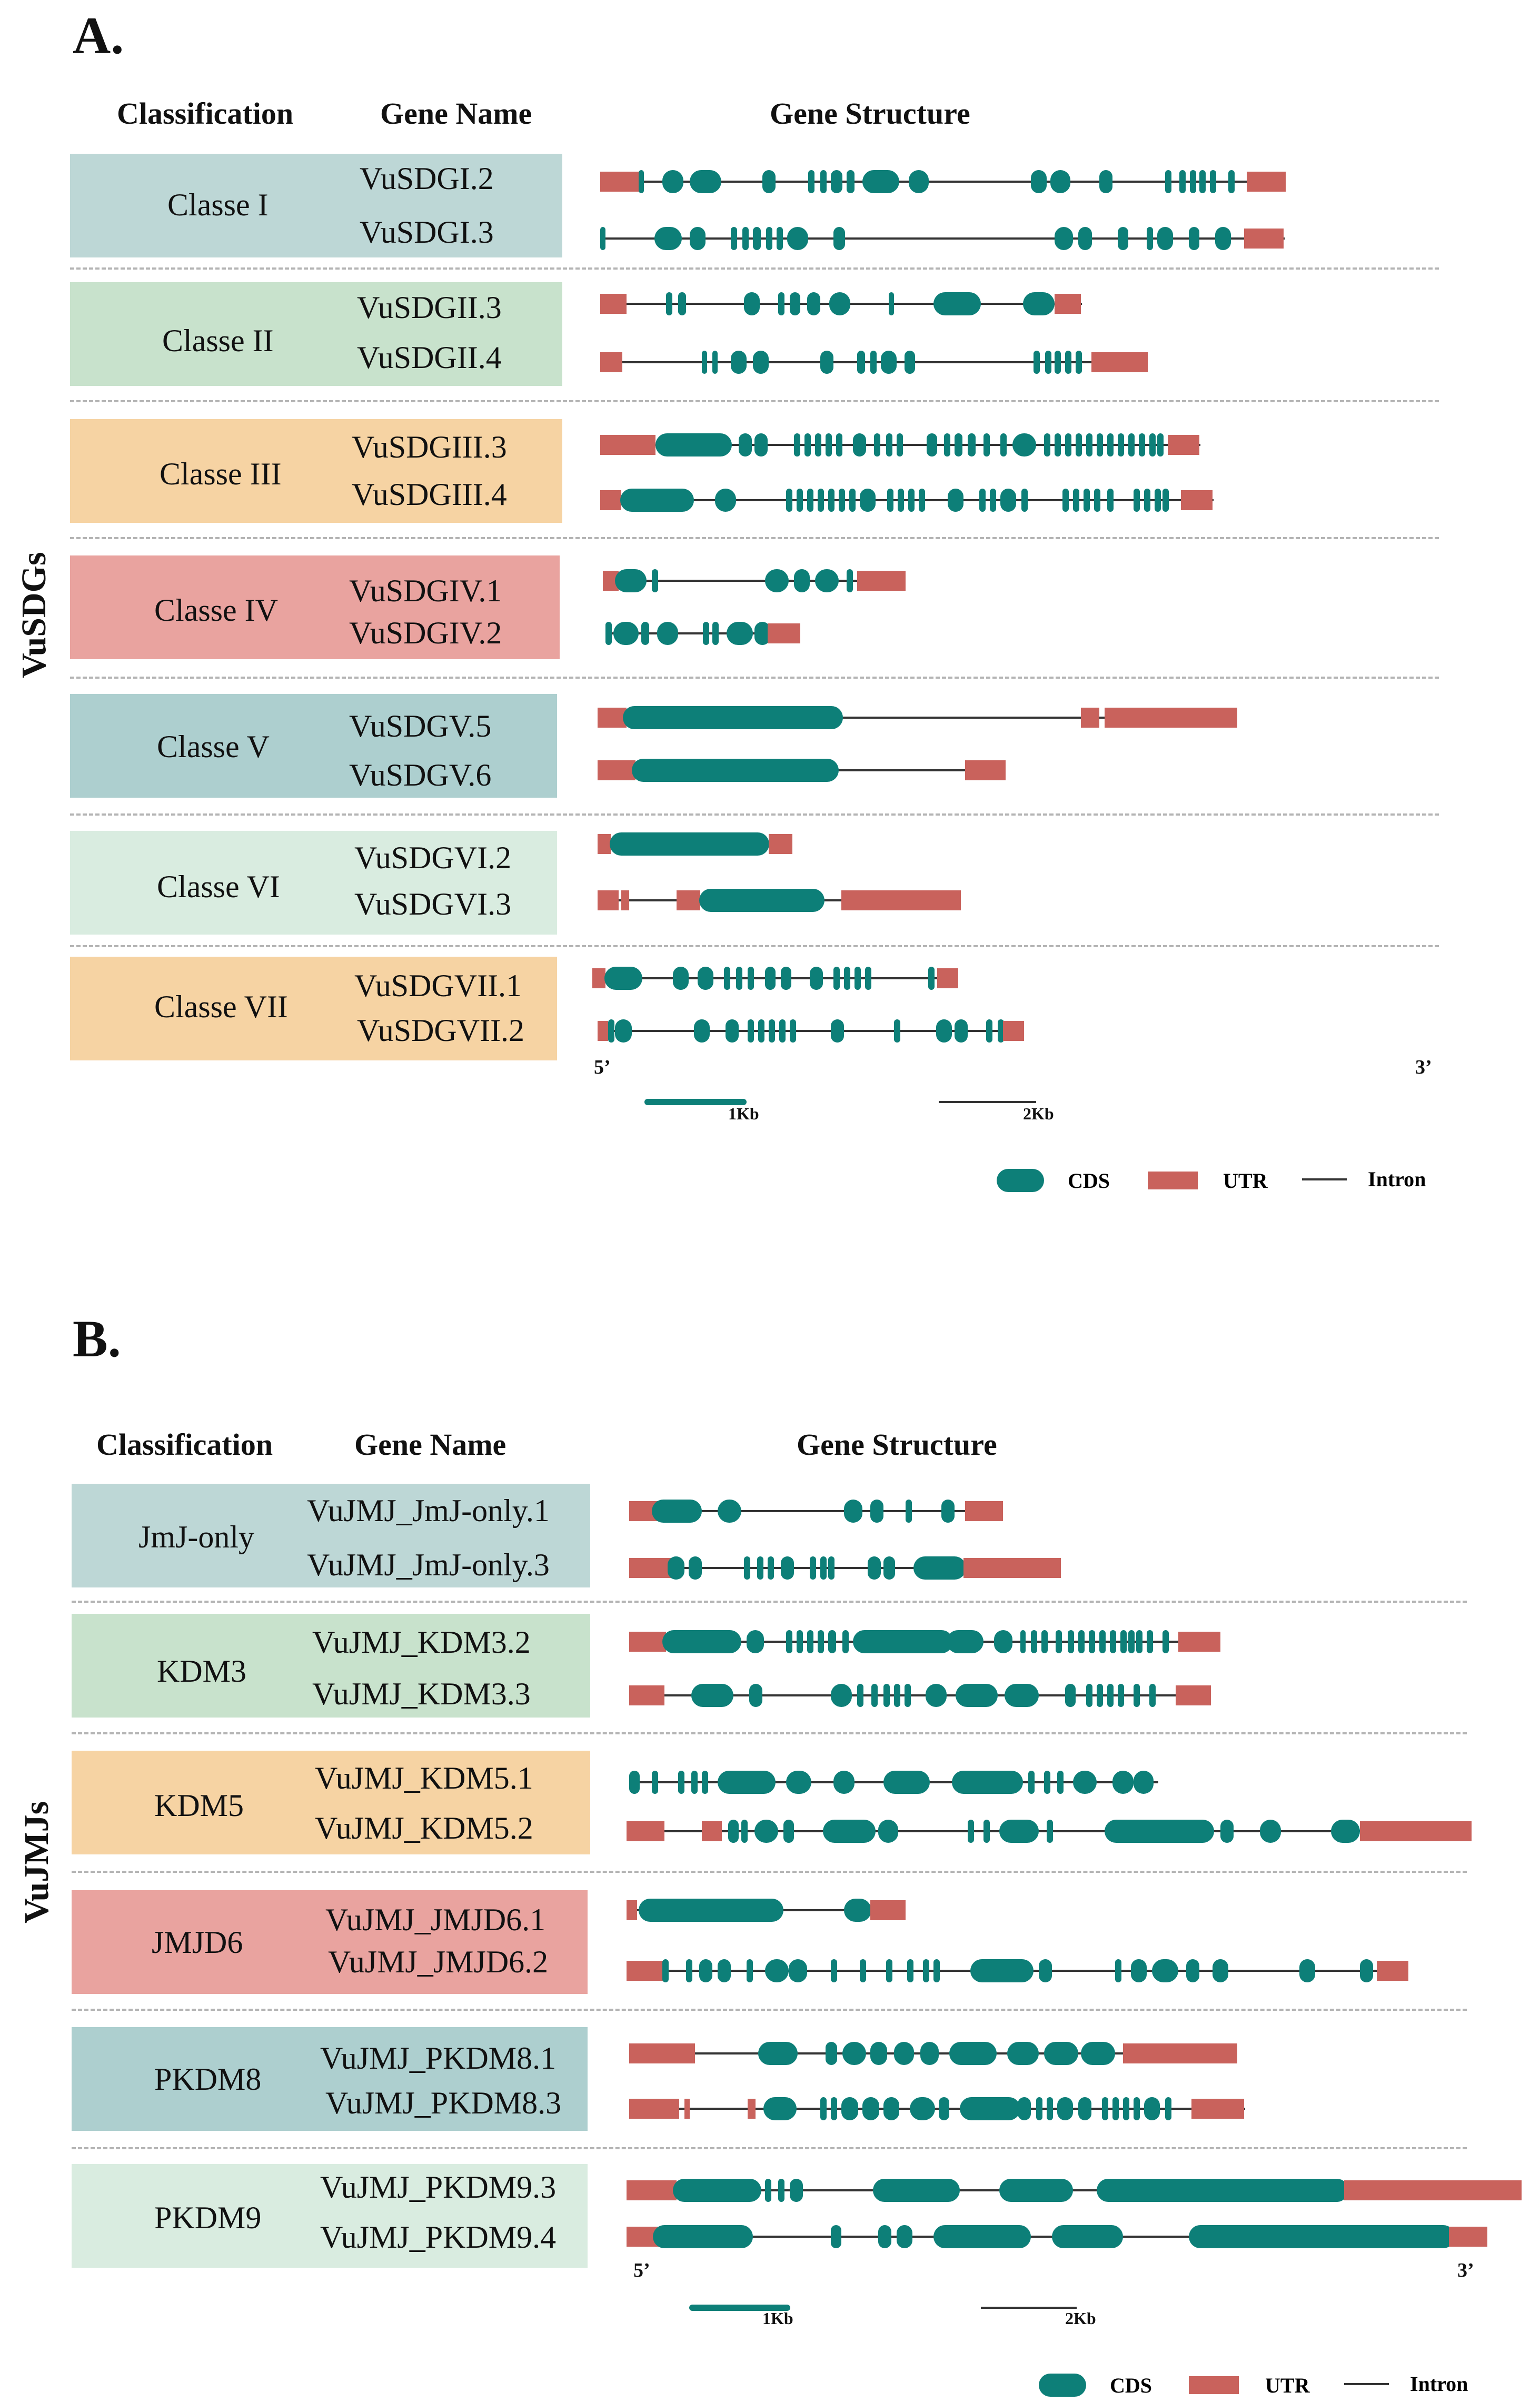 The image size is (1540, 2402). Describe the element at coordinates (330, 2079) in the screenshot. I see `class-box-pkdm8` at that location.